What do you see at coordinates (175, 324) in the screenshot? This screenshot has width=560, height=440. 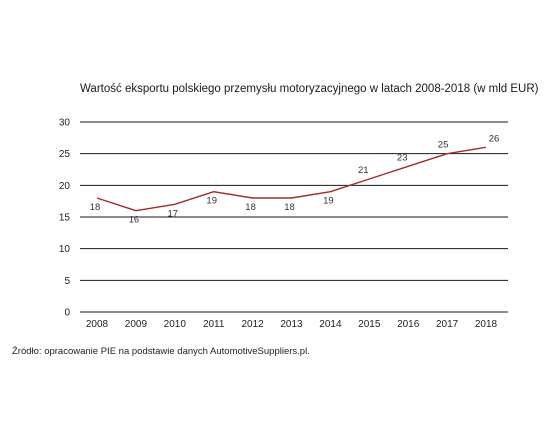 I see `x-tick-label: 2010` at bounding box center [175, 324].